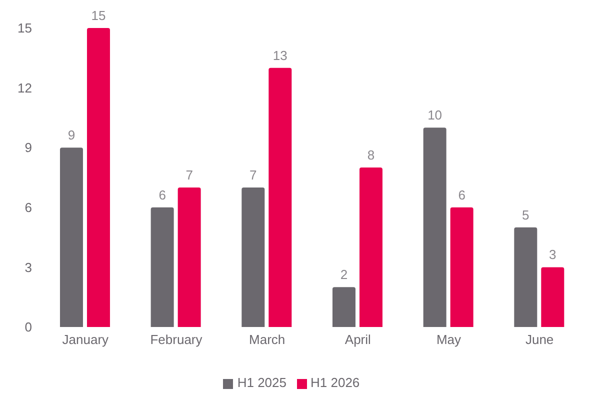  What do you see at coordinates (28, 148) in the screenshot?
I see `y-tick-label: 9` at bounding box center [28, 148].